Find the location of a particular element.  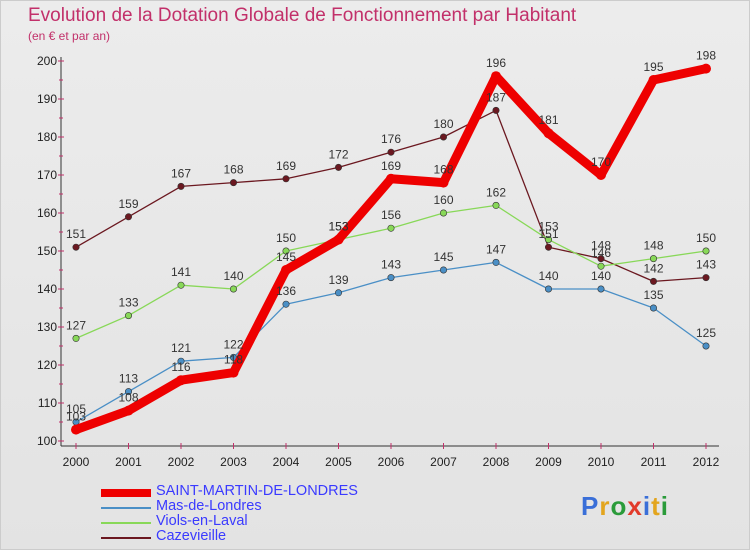

x-tick-label: 2003 is located at coordinates (233, 462).